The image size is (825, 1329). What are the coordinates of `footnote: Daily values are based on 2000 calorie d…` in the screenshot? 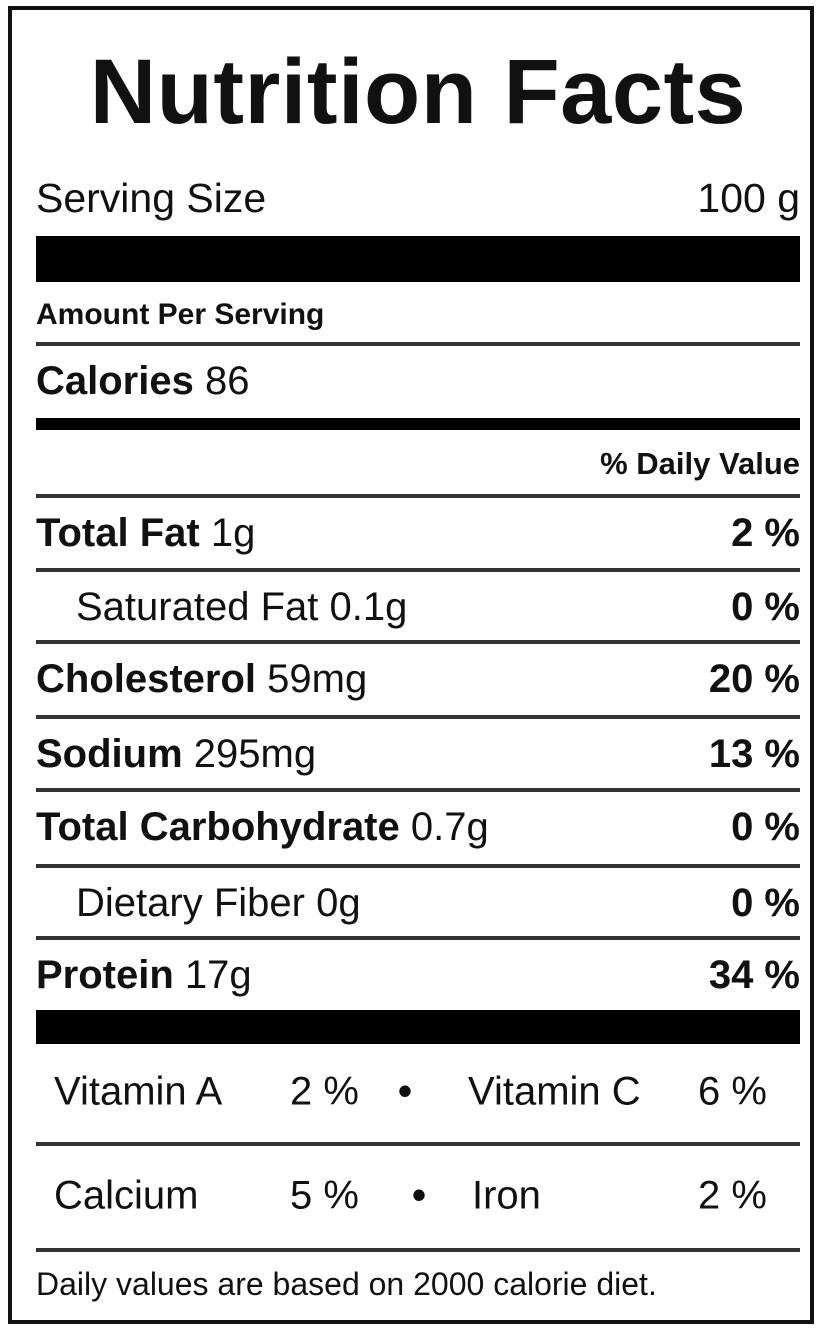 It's located at (346, 1283).